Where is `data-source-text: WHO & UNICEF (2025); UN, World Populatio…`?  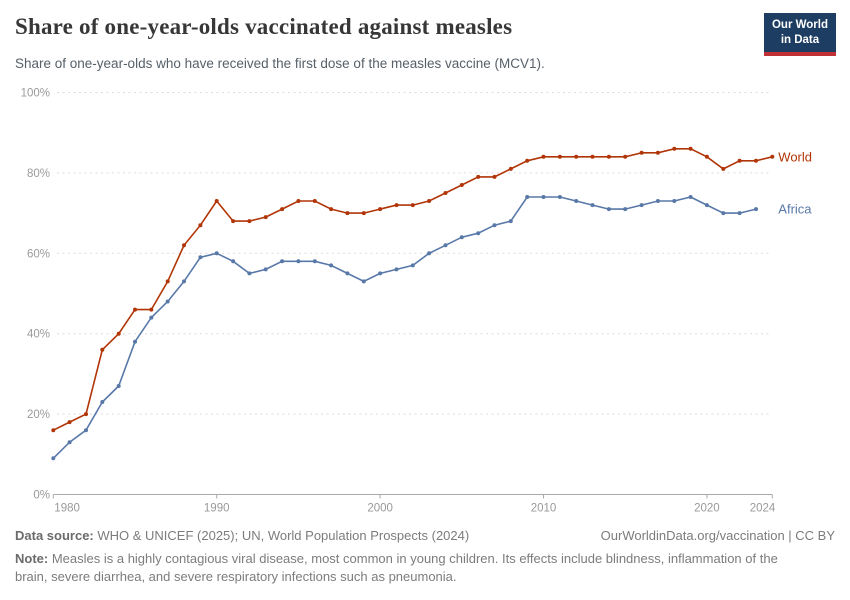
data-source-text: WHO & UNICEF (2025); UN, World Populatio… is located at coordinates (281, 535).